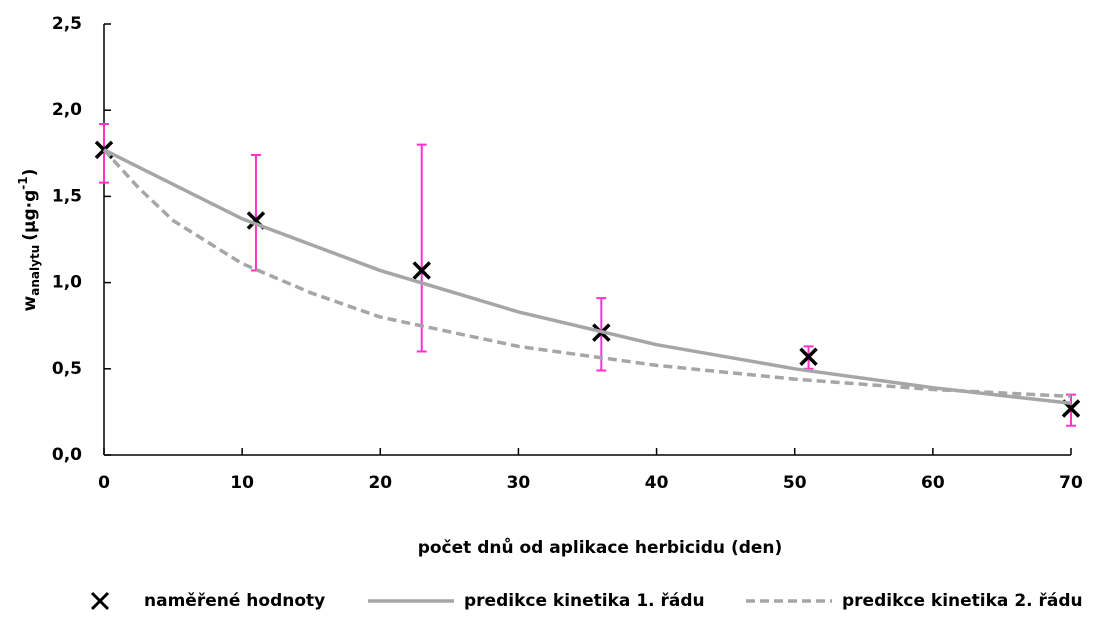  I want to click on legend-label: naměřené hodnoty, so click(234, 601).